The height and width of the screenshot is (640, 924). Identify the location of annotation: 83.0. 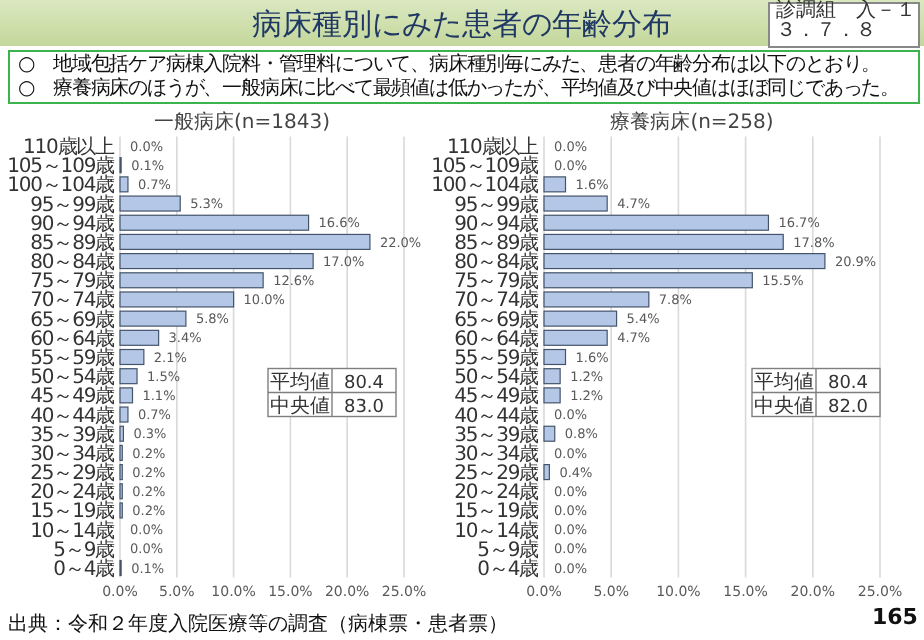
(364, 407).